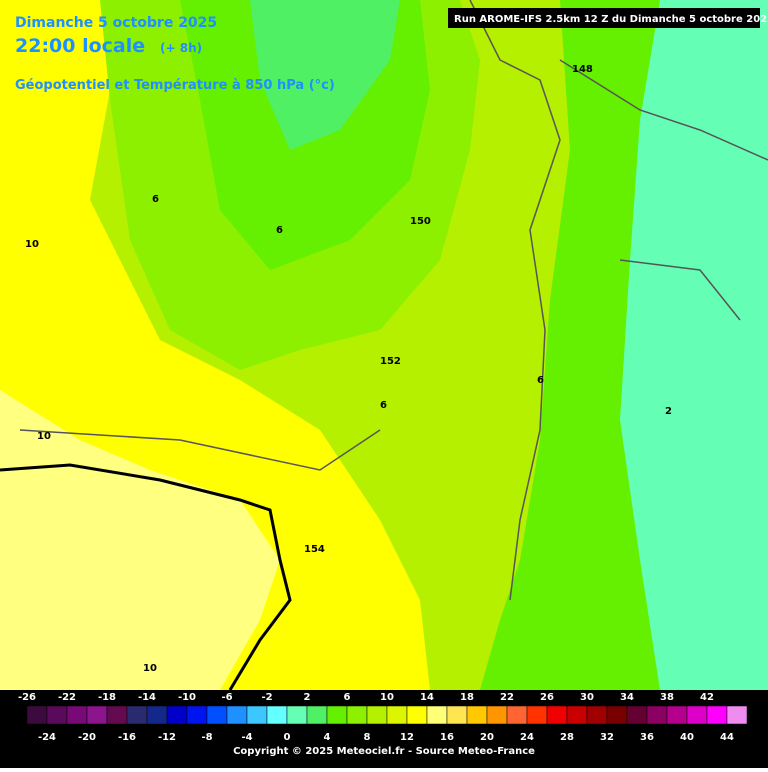  I want to click on legend-label: -18, so click(107, 697).